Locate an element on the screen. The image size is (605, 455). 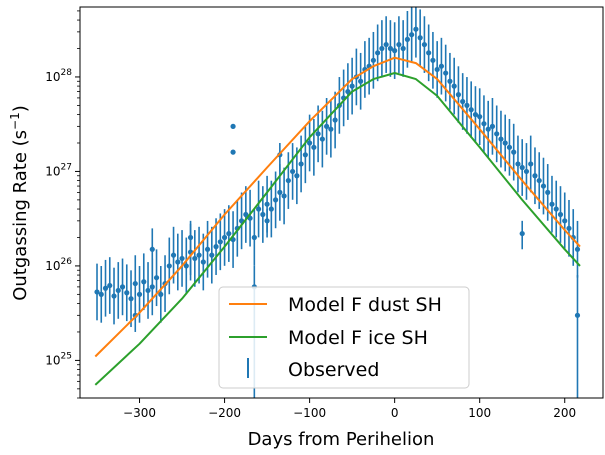
x-axis-label: Days from Perihelion is located at coordinates (341, 439).